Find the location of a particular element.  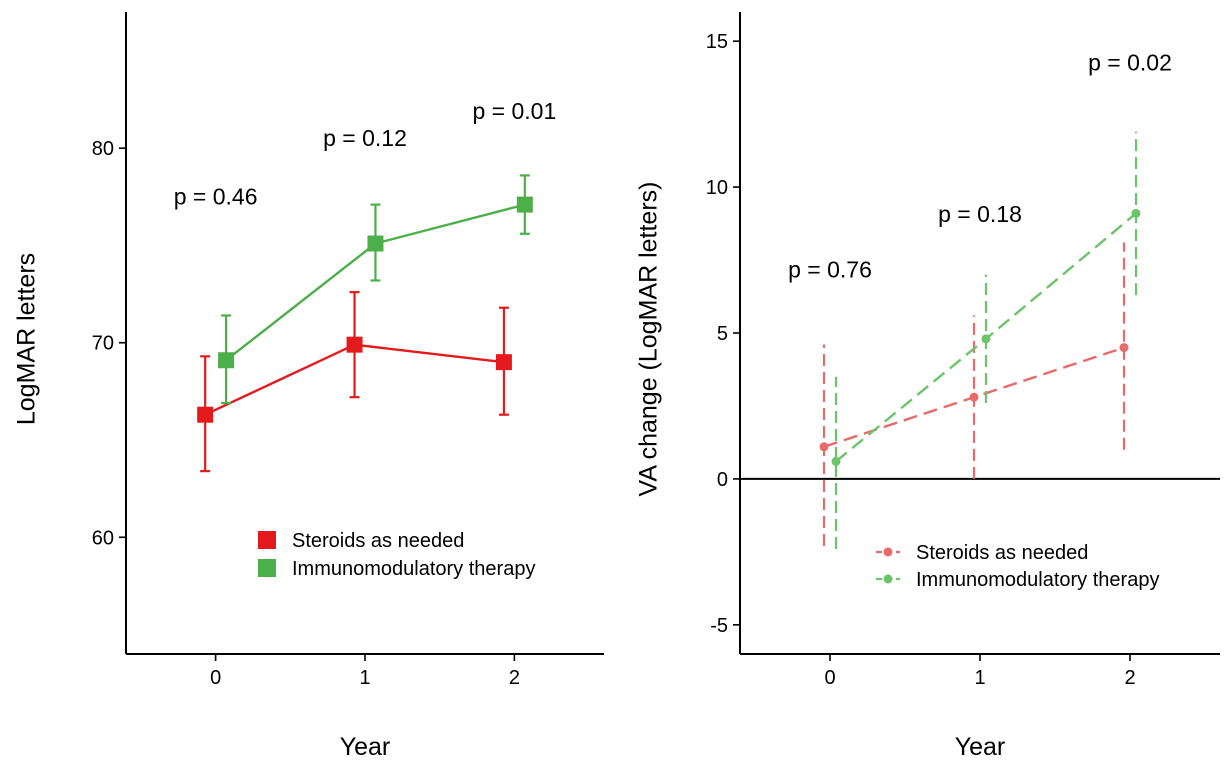

y-tick-label: 70 is located at coordinates (103, 344).